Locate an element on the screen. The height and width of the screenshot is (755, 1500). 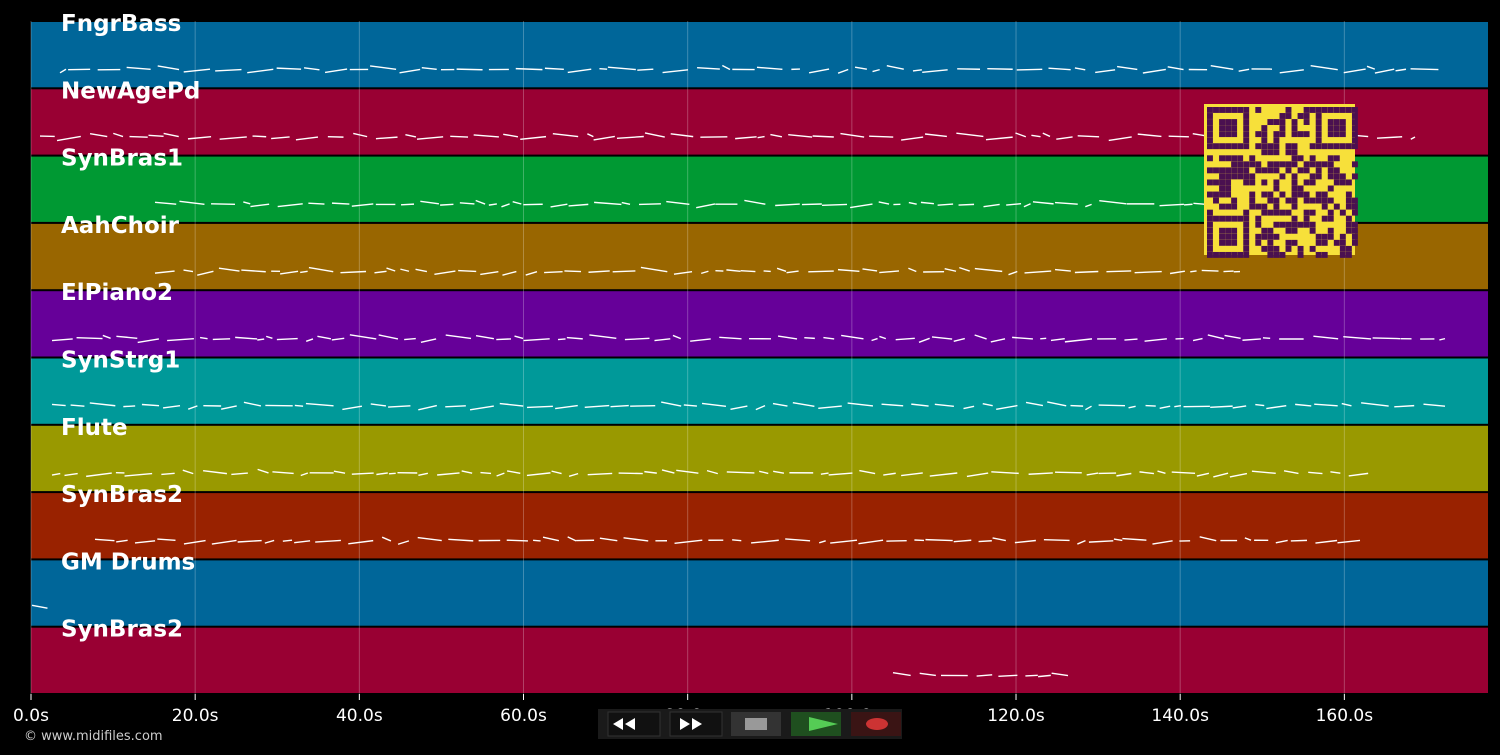
track-name: AahChoir is located at coordinates (120, 226).